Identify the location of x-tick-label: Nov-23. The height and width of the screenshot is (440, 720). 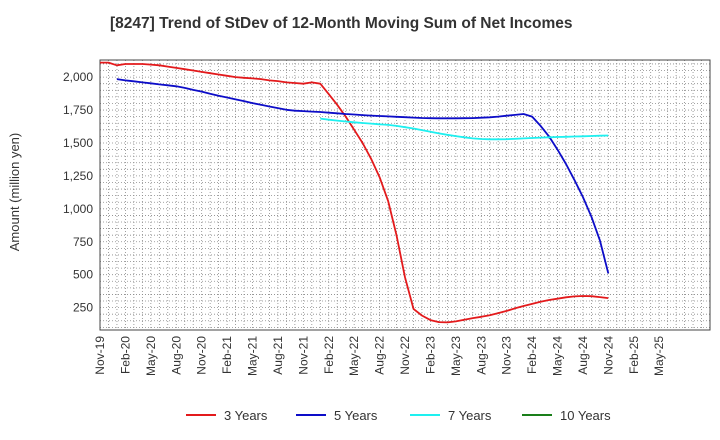
(507, 355).